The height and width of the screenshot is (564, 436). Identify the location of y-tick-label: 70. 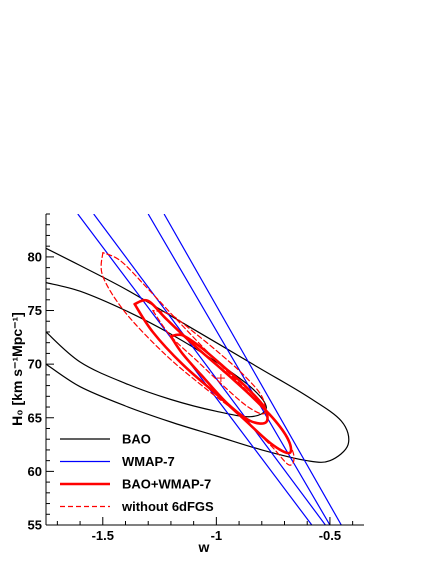
(35, 364).